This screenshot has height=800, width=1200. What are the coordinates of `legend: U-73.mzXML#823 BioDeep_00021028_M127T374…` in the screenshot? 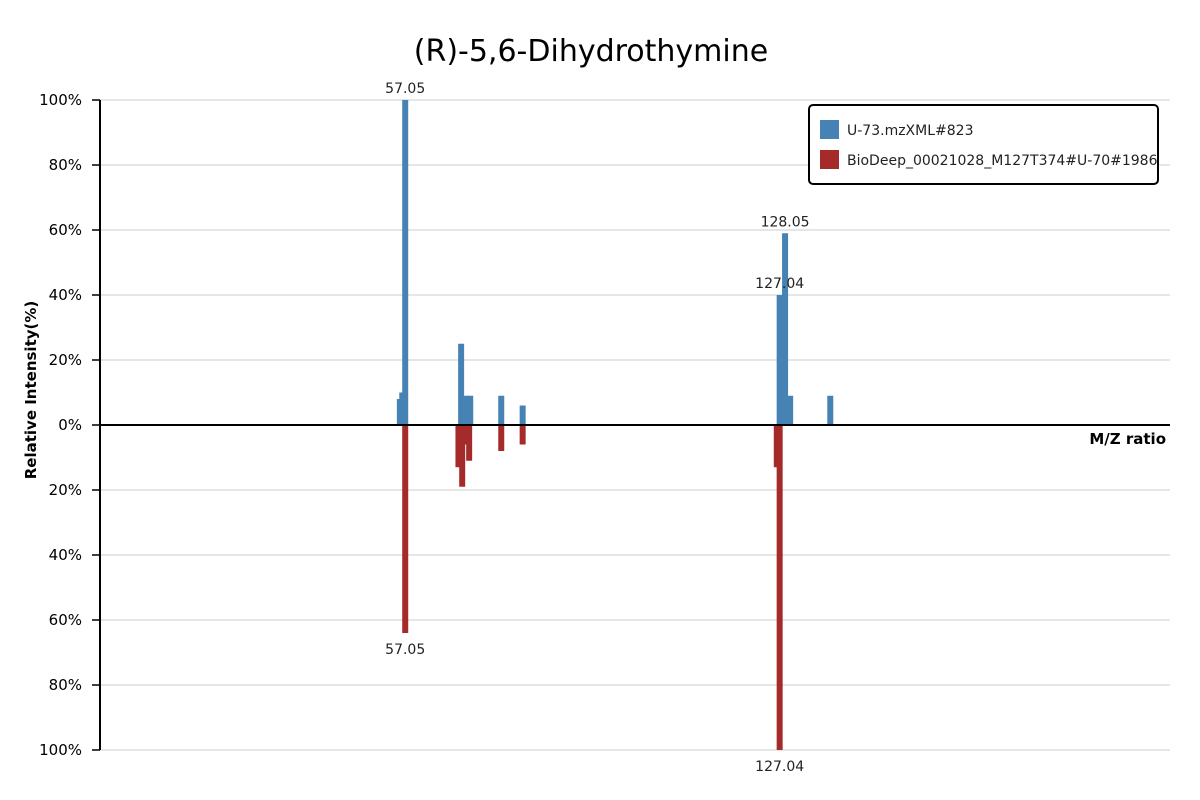 It's located at (983, 144).